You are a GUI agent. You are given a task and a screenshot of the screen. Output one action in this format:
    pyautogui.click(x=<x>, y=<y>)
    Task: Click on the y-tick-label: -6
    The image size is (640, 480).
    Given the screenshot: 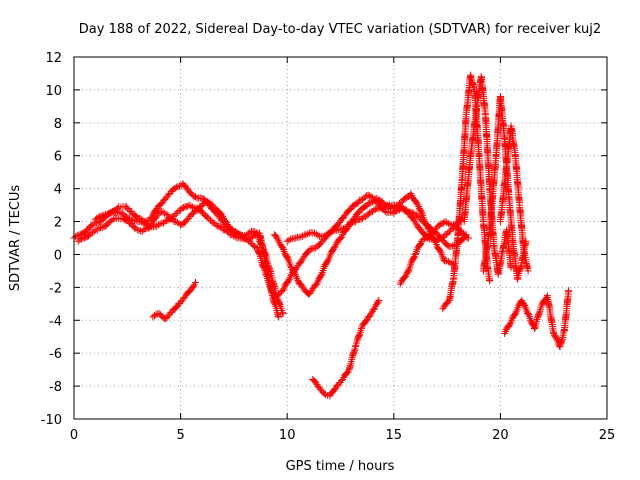 What is the action you would take?
    pyautogui.click(x=55, y=354)
    